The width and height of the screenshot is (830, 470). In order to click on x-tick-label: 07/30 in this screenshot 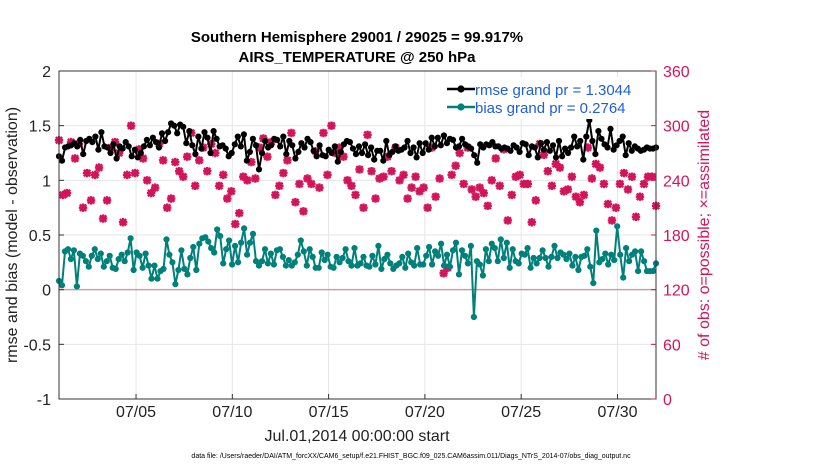, I will do `click(617, 412)`.